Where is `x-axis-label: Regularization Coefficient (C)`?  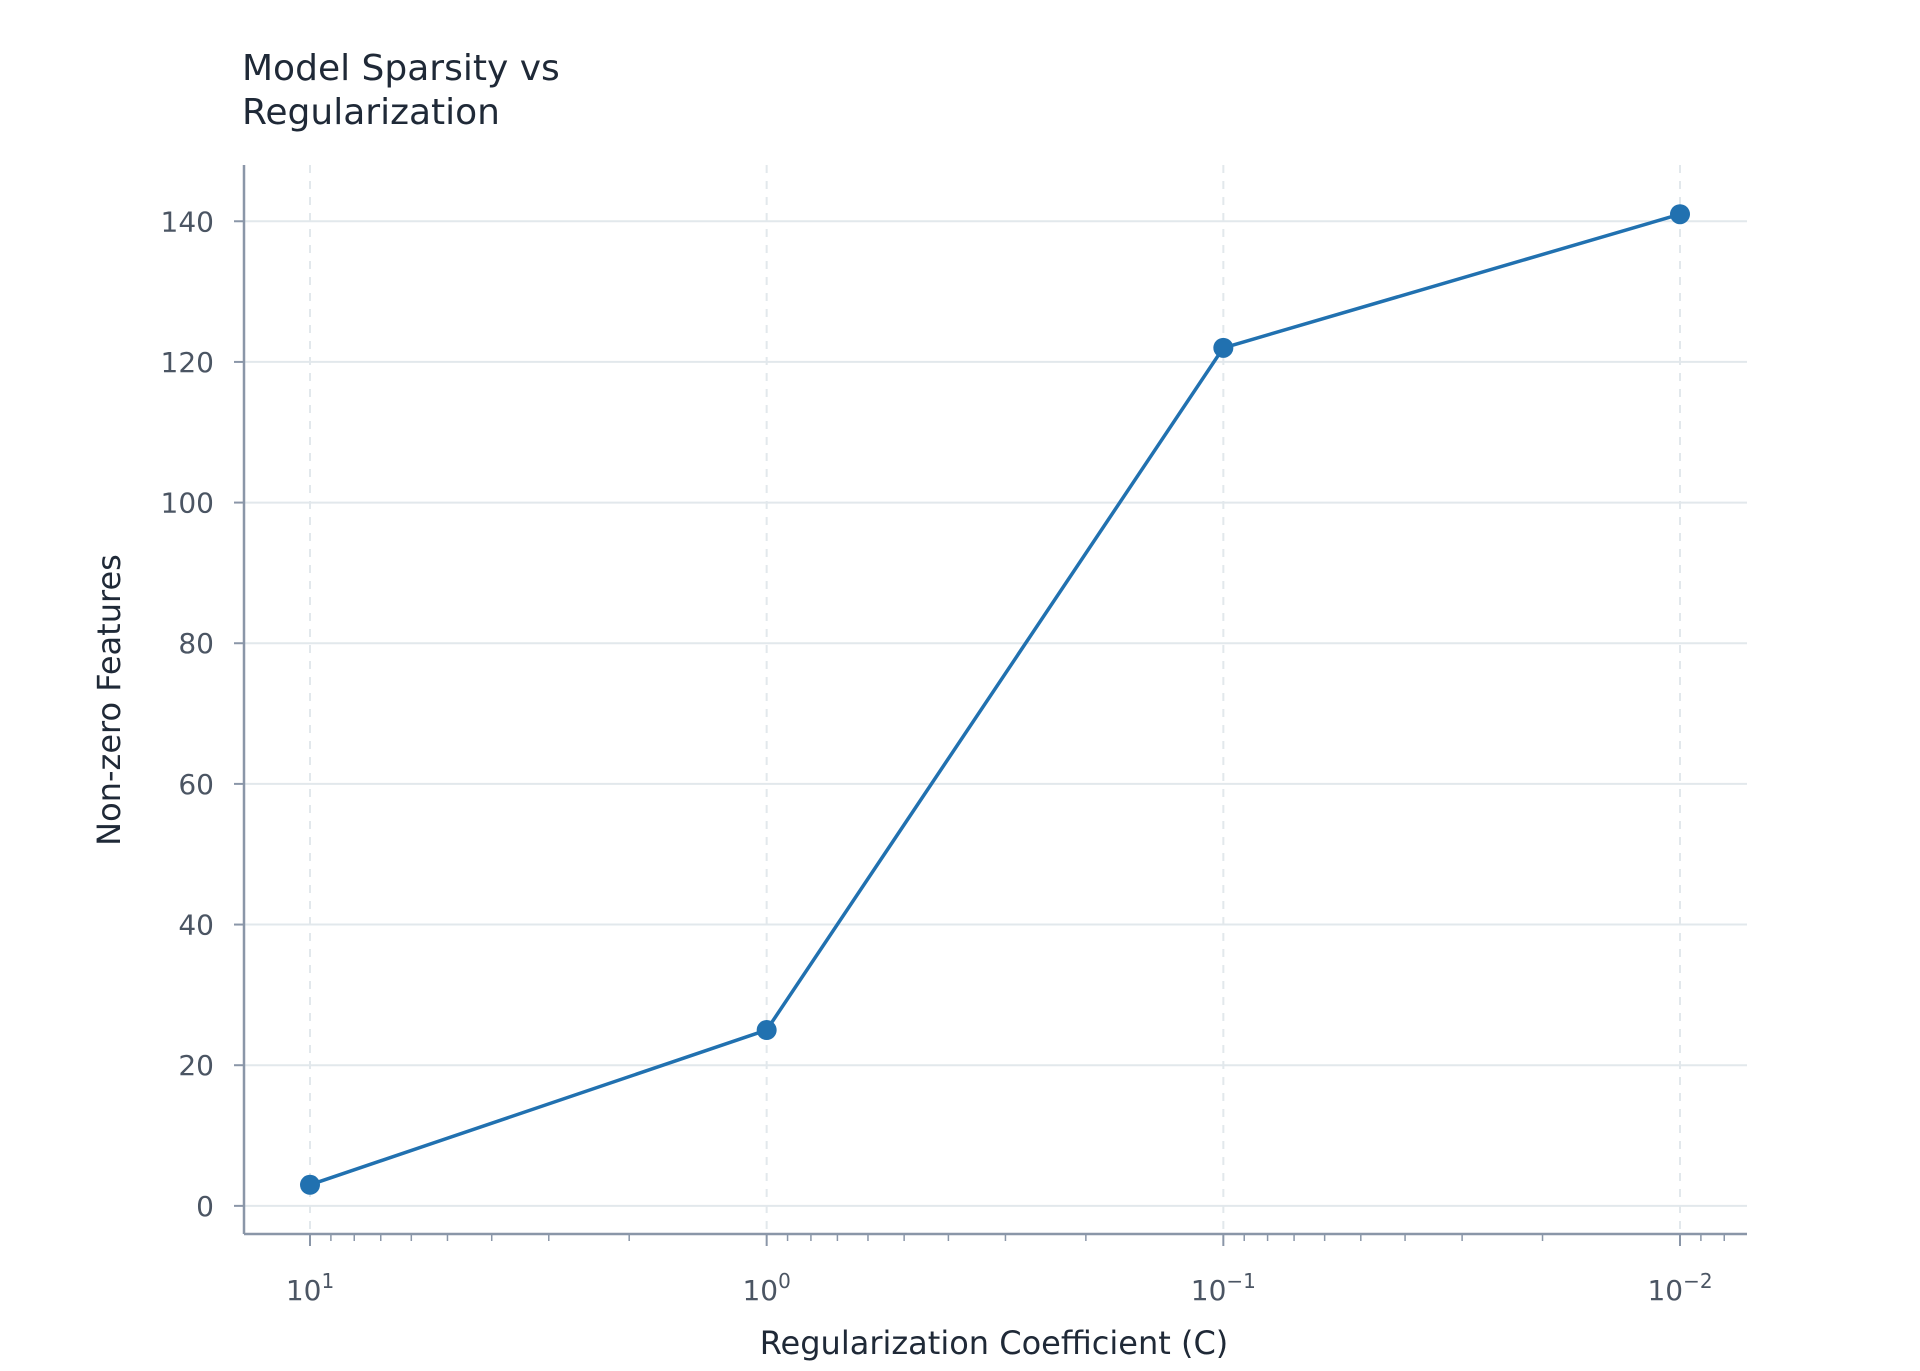
x-axis-label: Regularization Coefficient (C) is located at coordinates (994, 1343).